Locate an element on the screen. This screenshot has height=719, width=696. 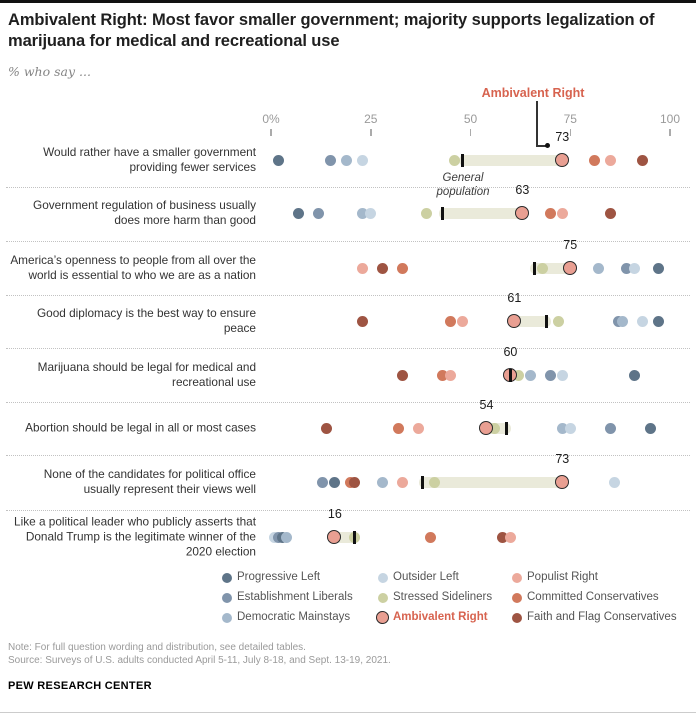
bottom-rule is located at coordinates (348, 712).